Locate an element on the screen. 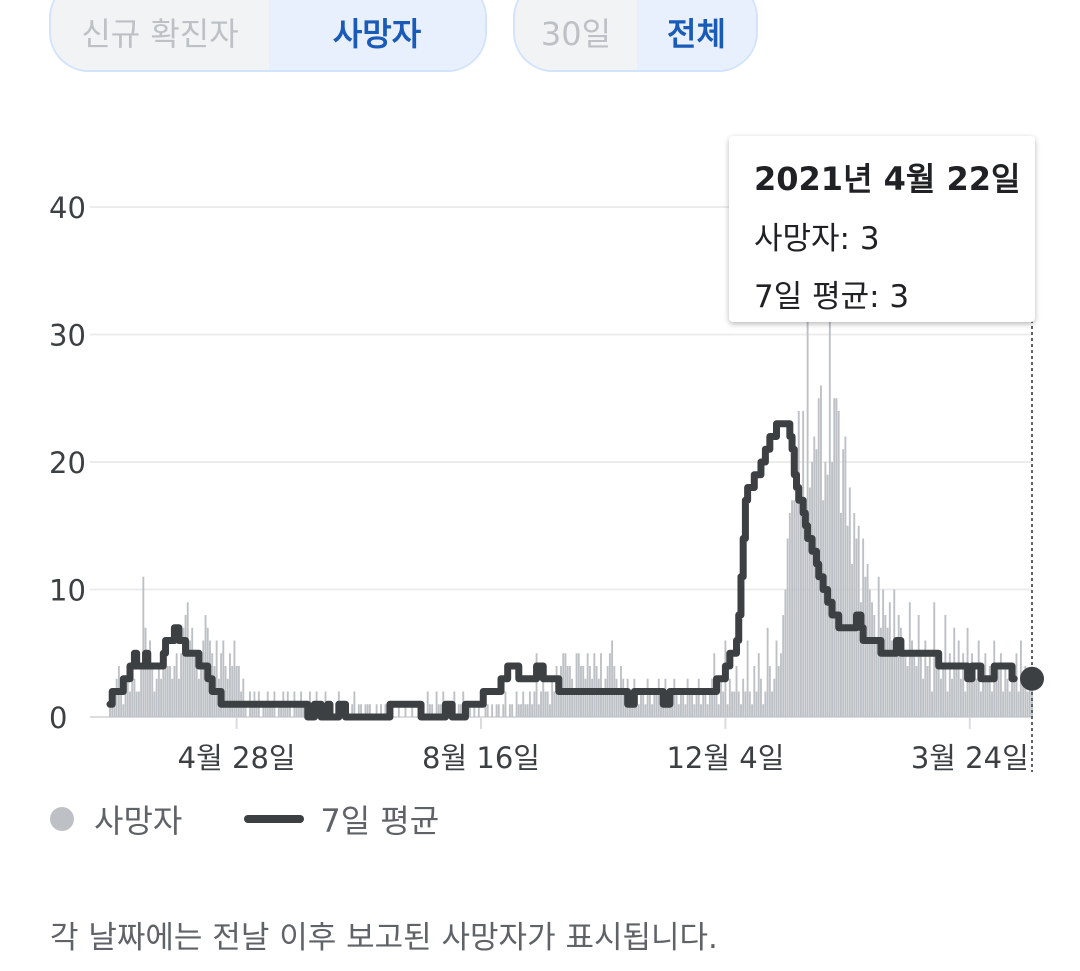 The image size is (1080, 971). new-cases-tab: 신규 확진자 is located at coordinates (160, 35).